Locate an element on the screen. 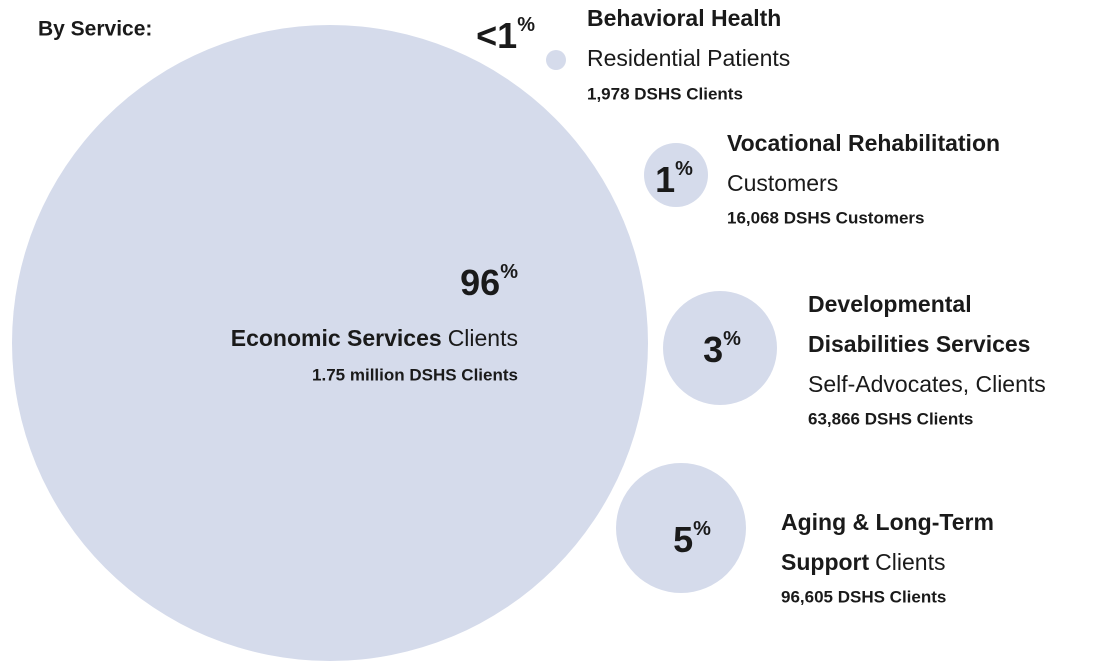  percent-value: 3 is located at coordinates (713, 349).